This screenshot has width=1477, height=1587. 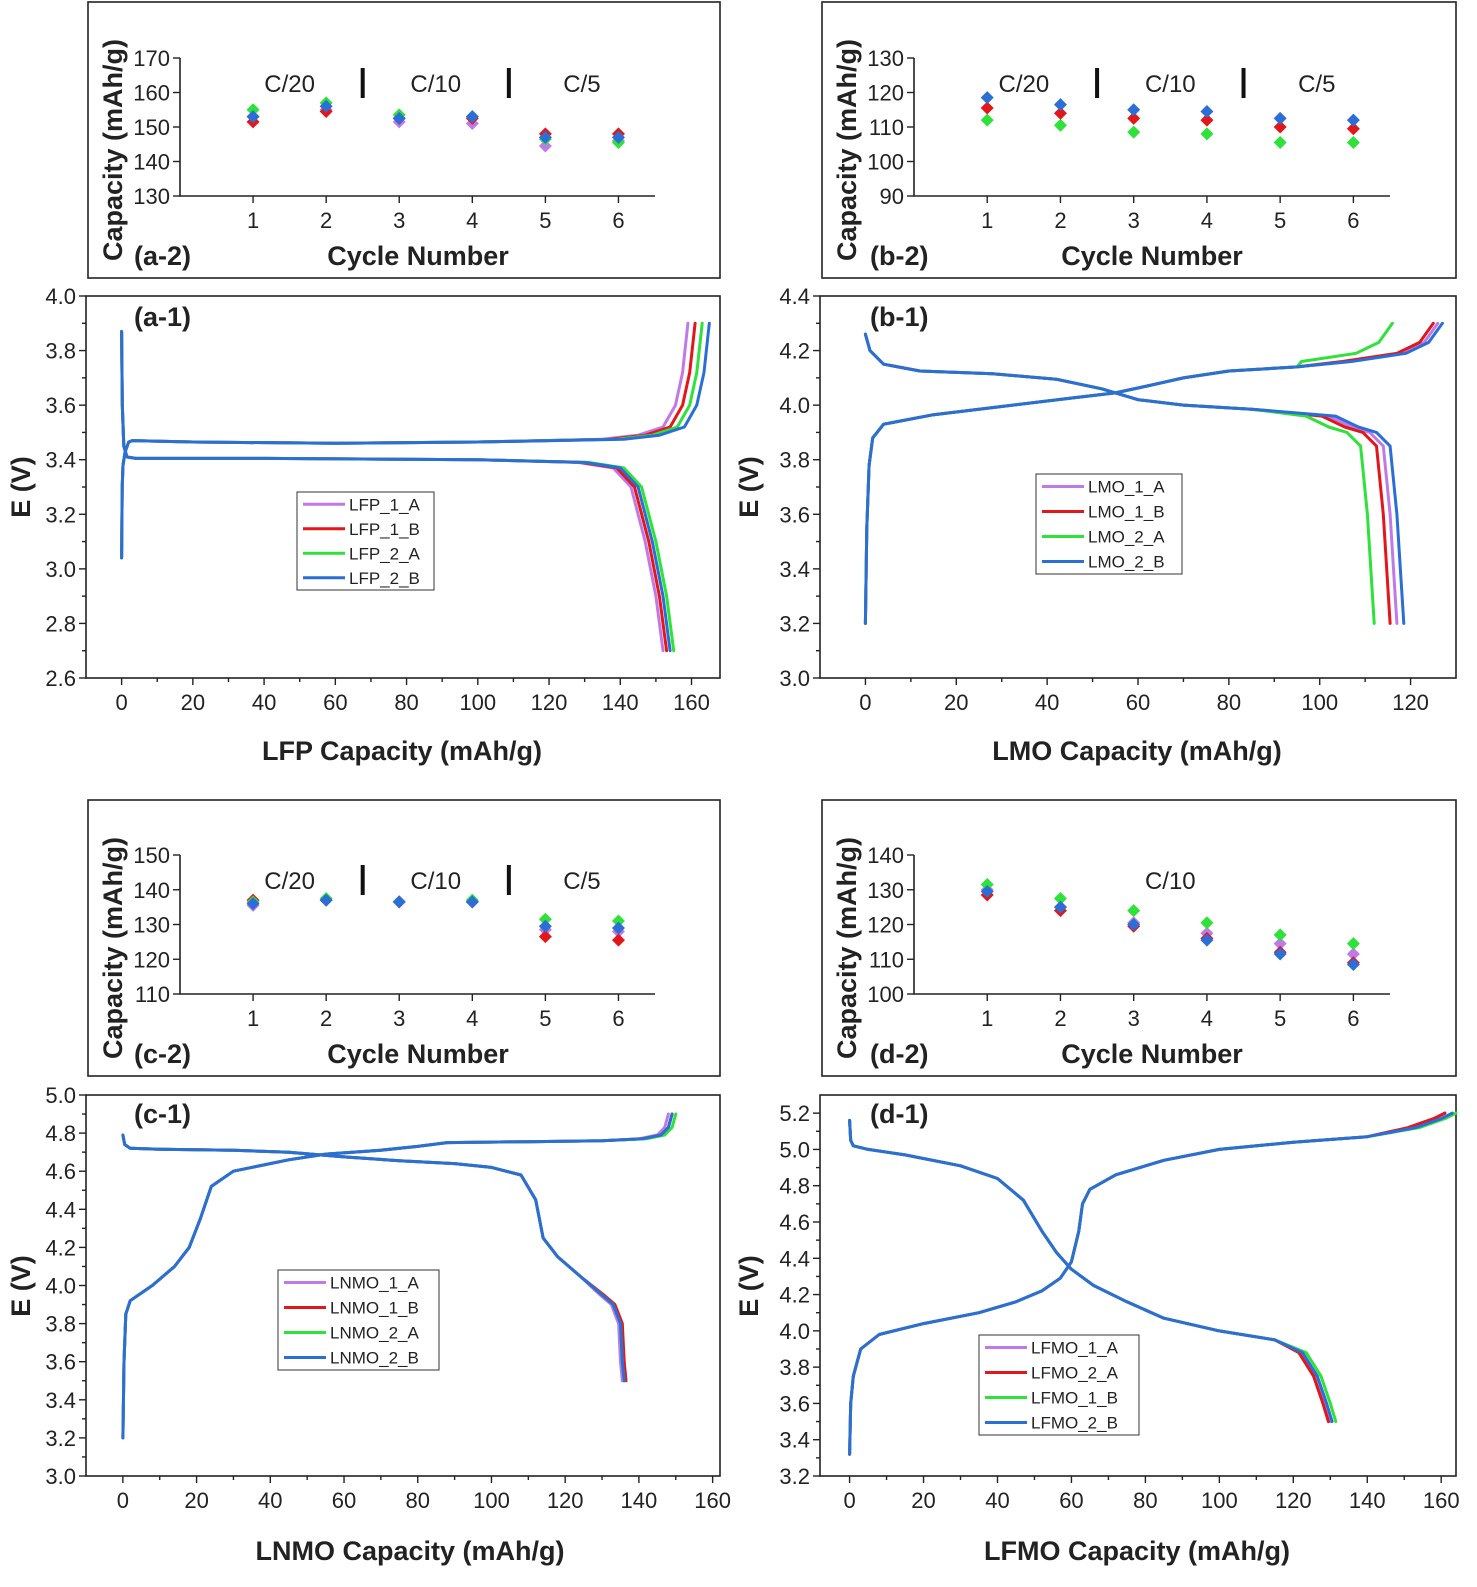 What do you see at coordinates (794, 1222) in the screenshot?
I see `y-tick-label: 4.6` at bounding box center [794, 1222].